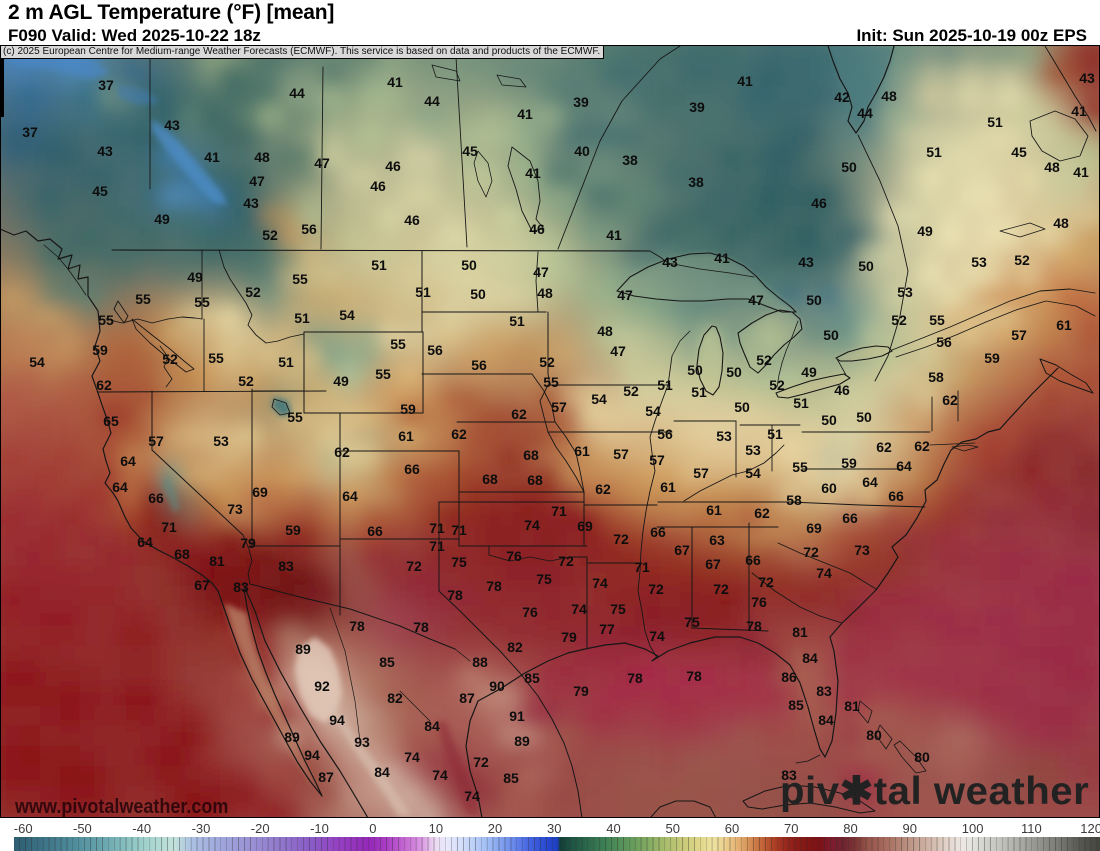  What do you see at coordinates (406, 436) in the screenshot?
I see `svg-text: 61` at bounding box center [406, 436].